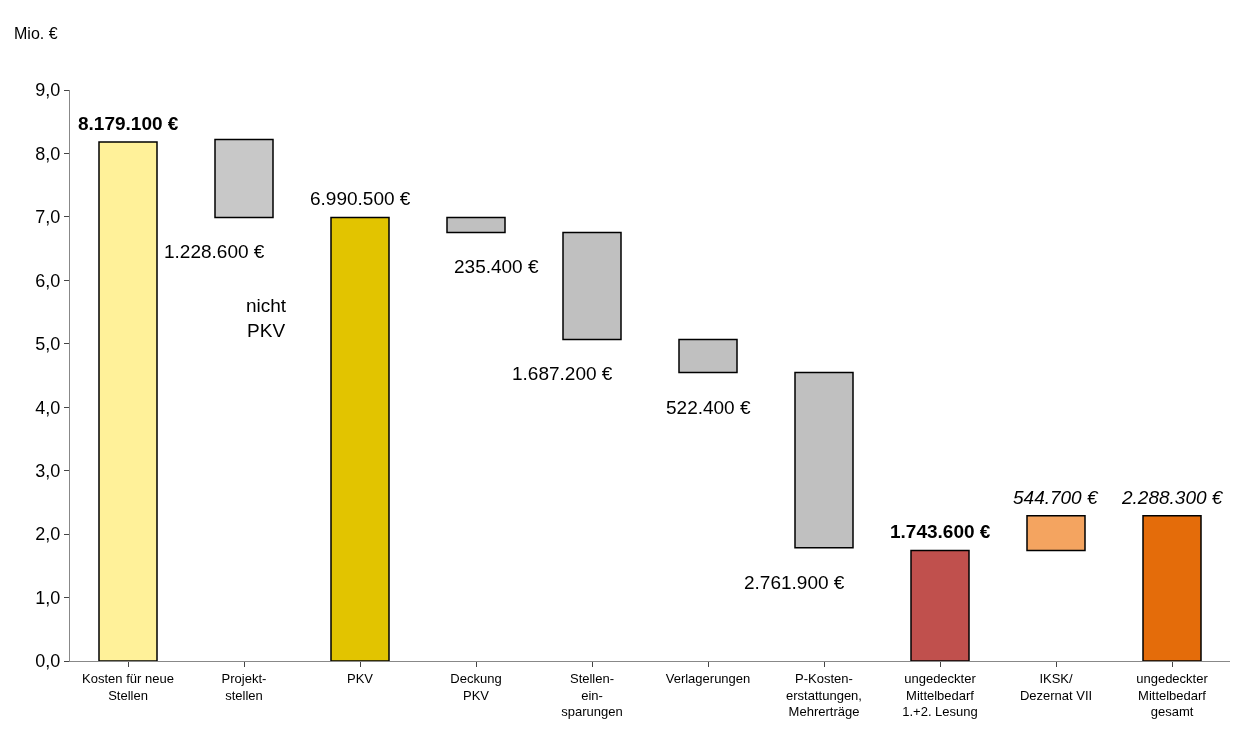 The height and width of the screenshot is (736, 1250). Describe the element at coordinates (48, 153) in the screenshot. I see `y-tick-label: 8,0` at that location.